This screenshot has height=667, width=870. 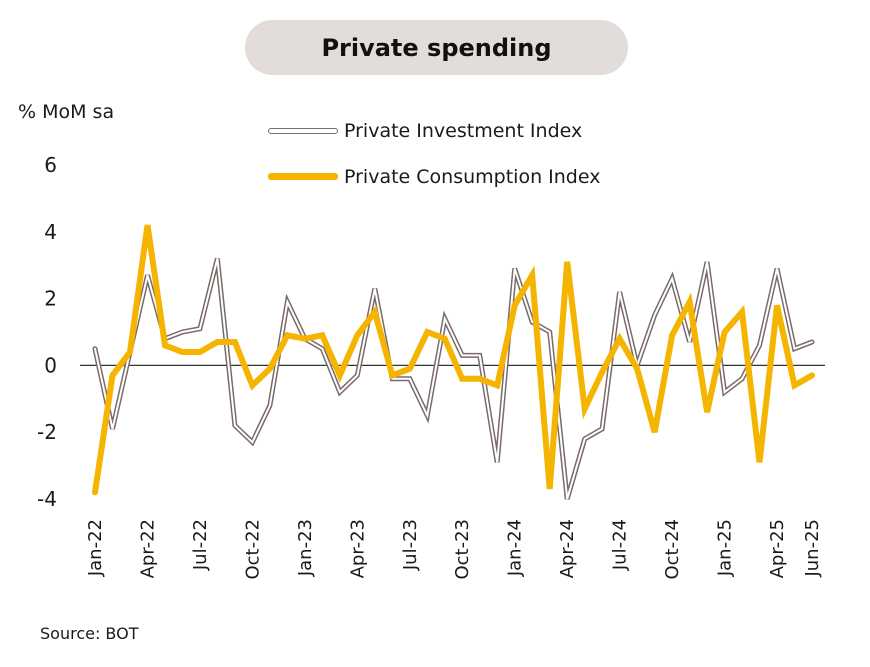 I want to click on legend-label-investment: Private Investment Index, so click(x=463, y=131).